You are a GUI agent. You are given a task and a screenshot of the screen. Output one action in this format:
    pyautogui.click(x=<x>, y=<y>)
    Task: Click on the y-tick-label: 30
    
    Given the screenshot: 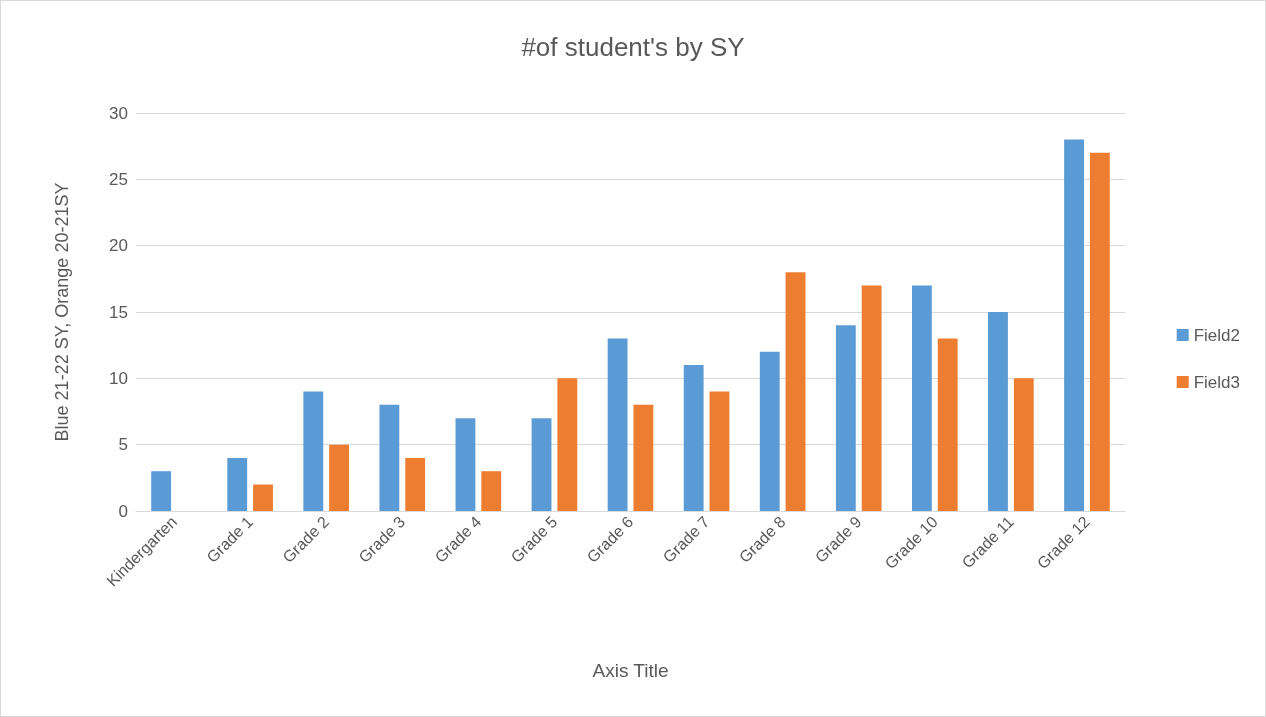 What is the action you would take?
    pyautogui.click(x=118, y=113)
    